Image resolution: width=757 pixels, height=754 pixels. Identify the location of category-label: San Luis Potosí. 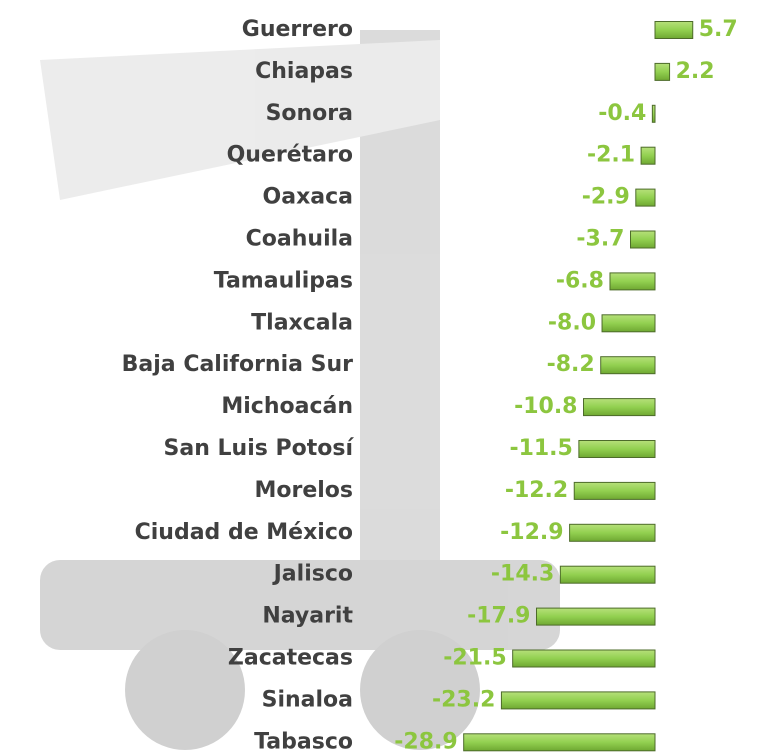
(259, 448).